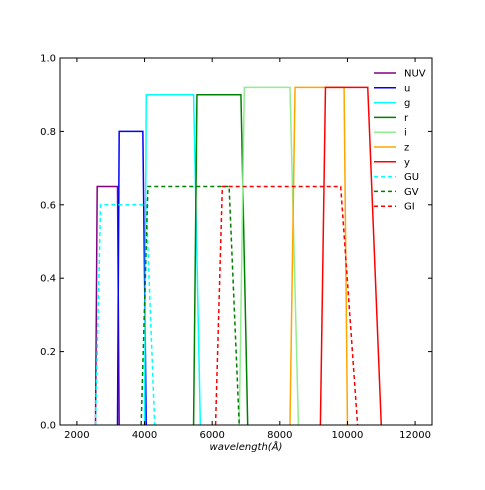  What do you see at coordinates (211, 435) in the screenshot?
I see `x-tick-label: 6000` at bounding box center [211, 435].